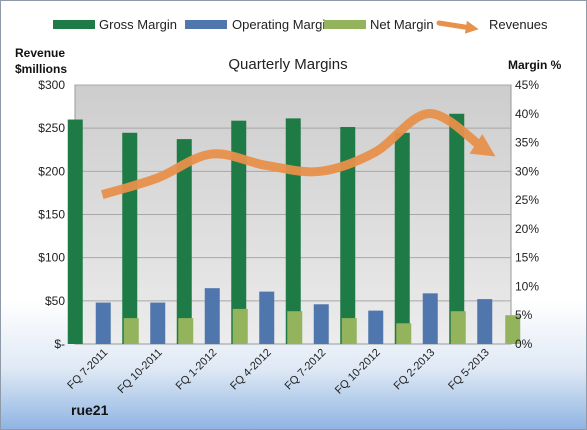 This screenshot has height=430, width=587. What do you see at coordinates (535, 65) in the screenshot?
I see `right-axis-title: Margin %` at bounding box center [535, 65].